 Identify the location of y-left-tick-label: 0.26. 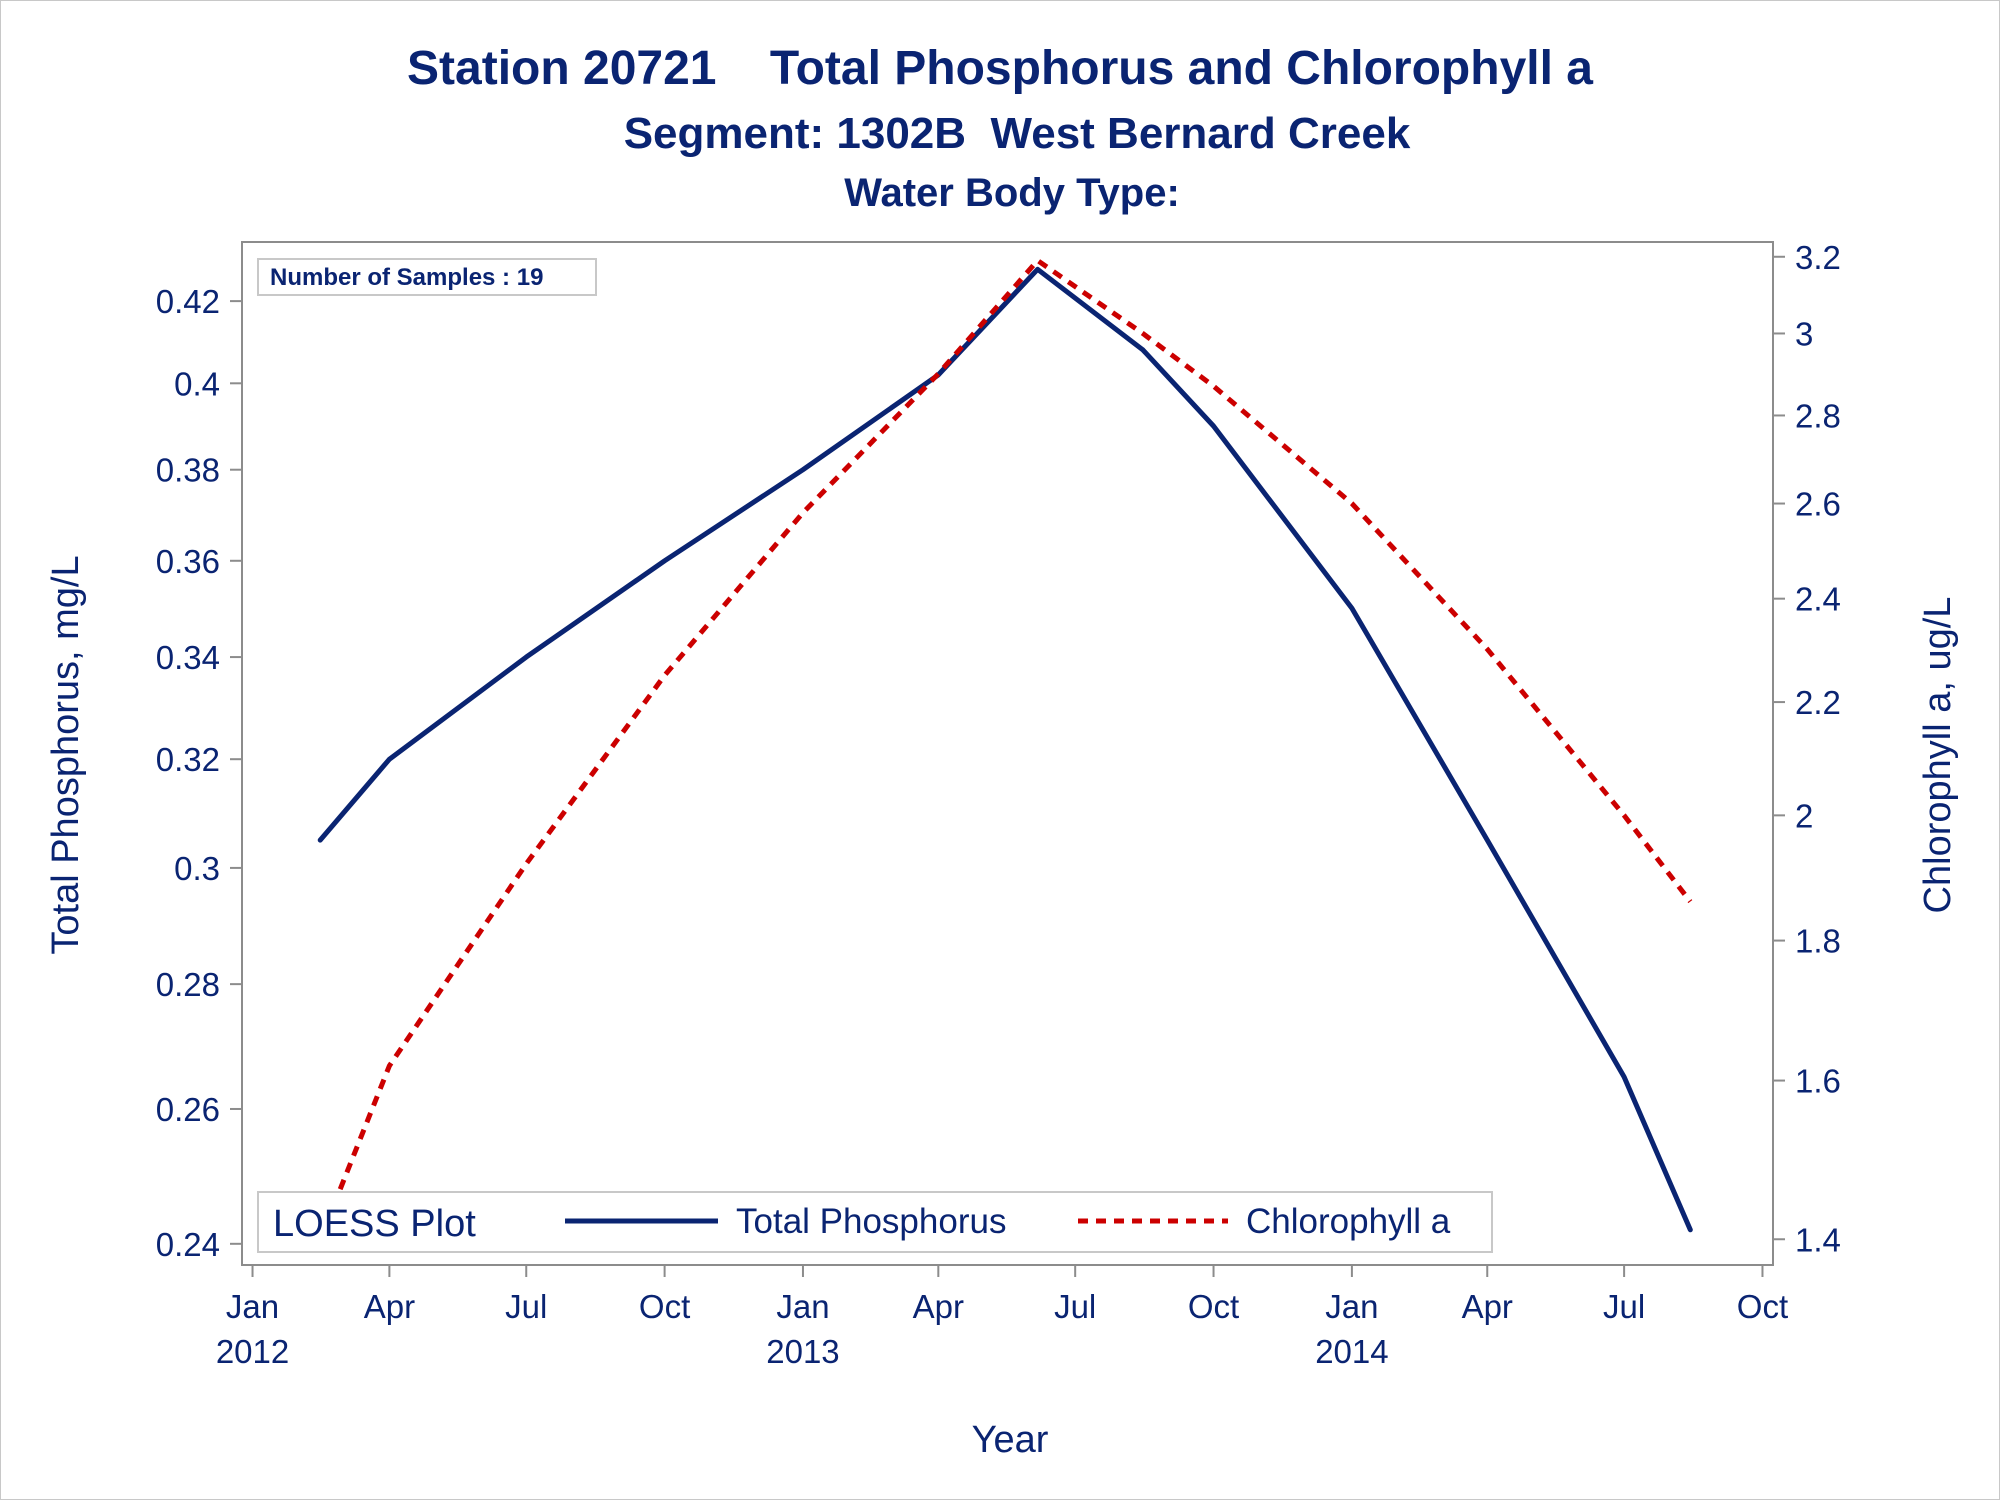
(188, 1109).